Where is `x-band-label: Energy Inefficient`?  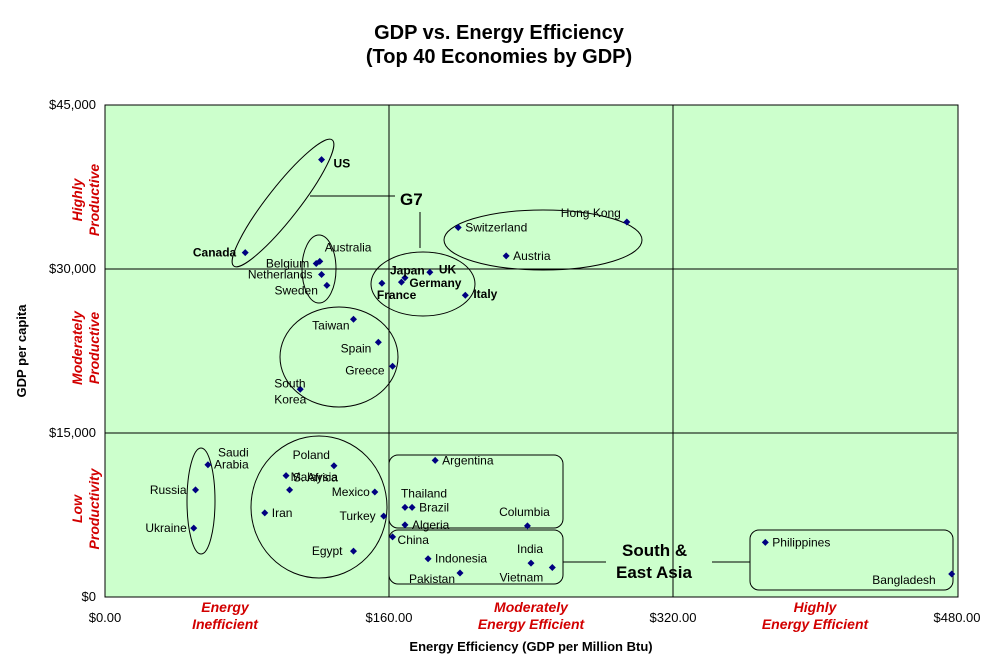
x-band-label: Energy Inefficient is located at coordinates (225, 615).